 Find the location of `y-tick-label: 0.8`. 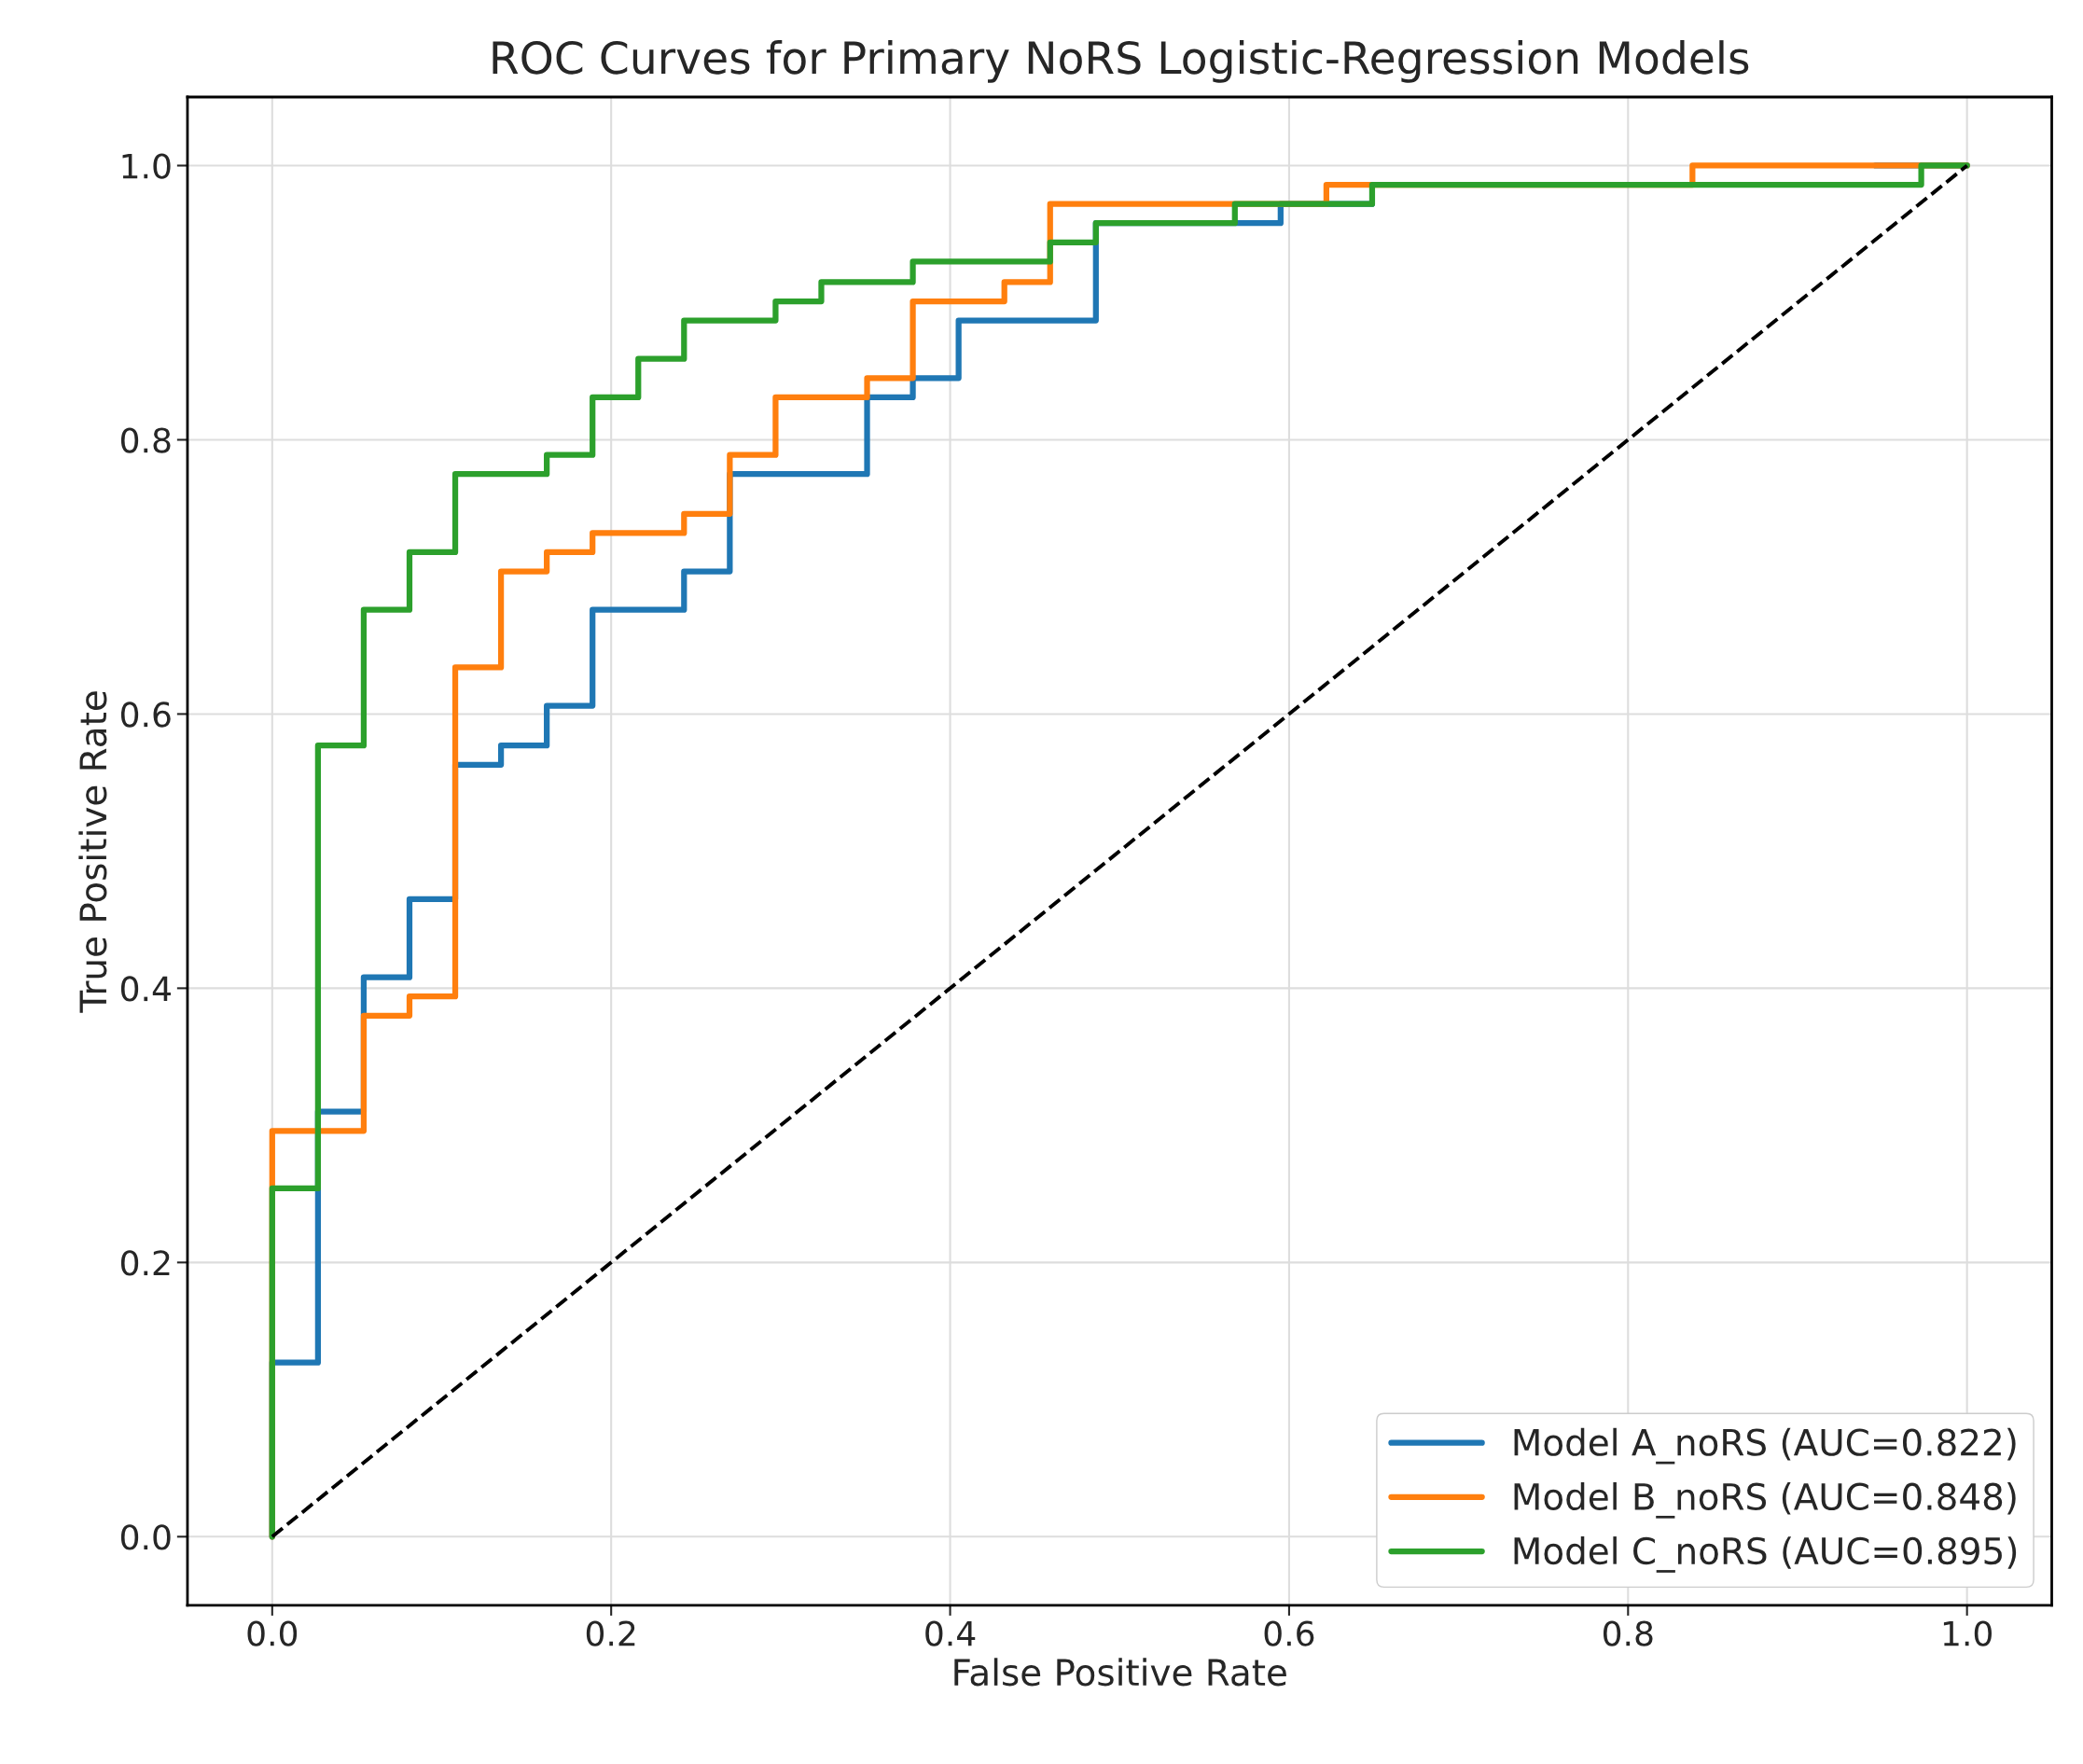

y-tick-label: 0.8 is located at coordinates (145, 440).